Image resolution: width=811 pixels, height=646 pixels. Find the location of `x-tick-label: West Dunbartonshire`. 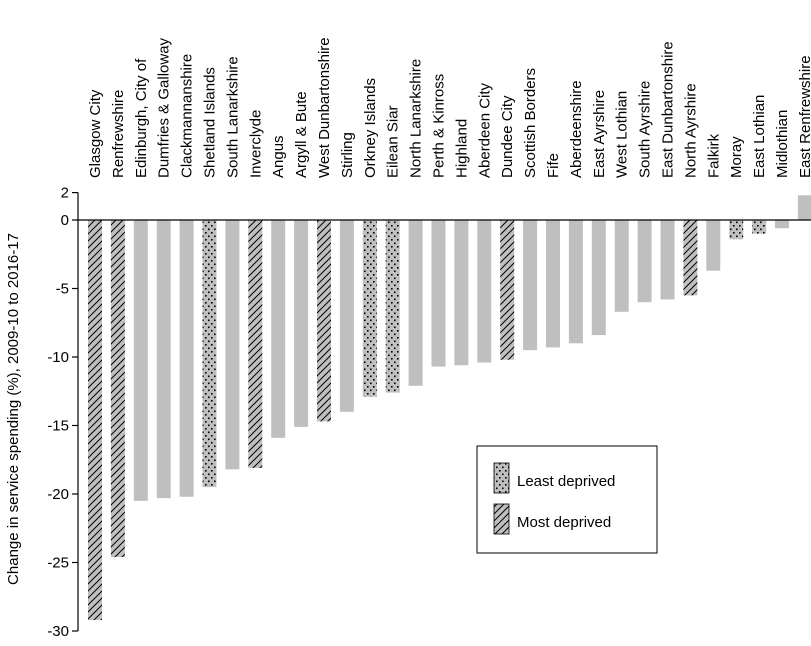

x-tick-label: West Dunbartonshire is located at coordinates (324, 107).